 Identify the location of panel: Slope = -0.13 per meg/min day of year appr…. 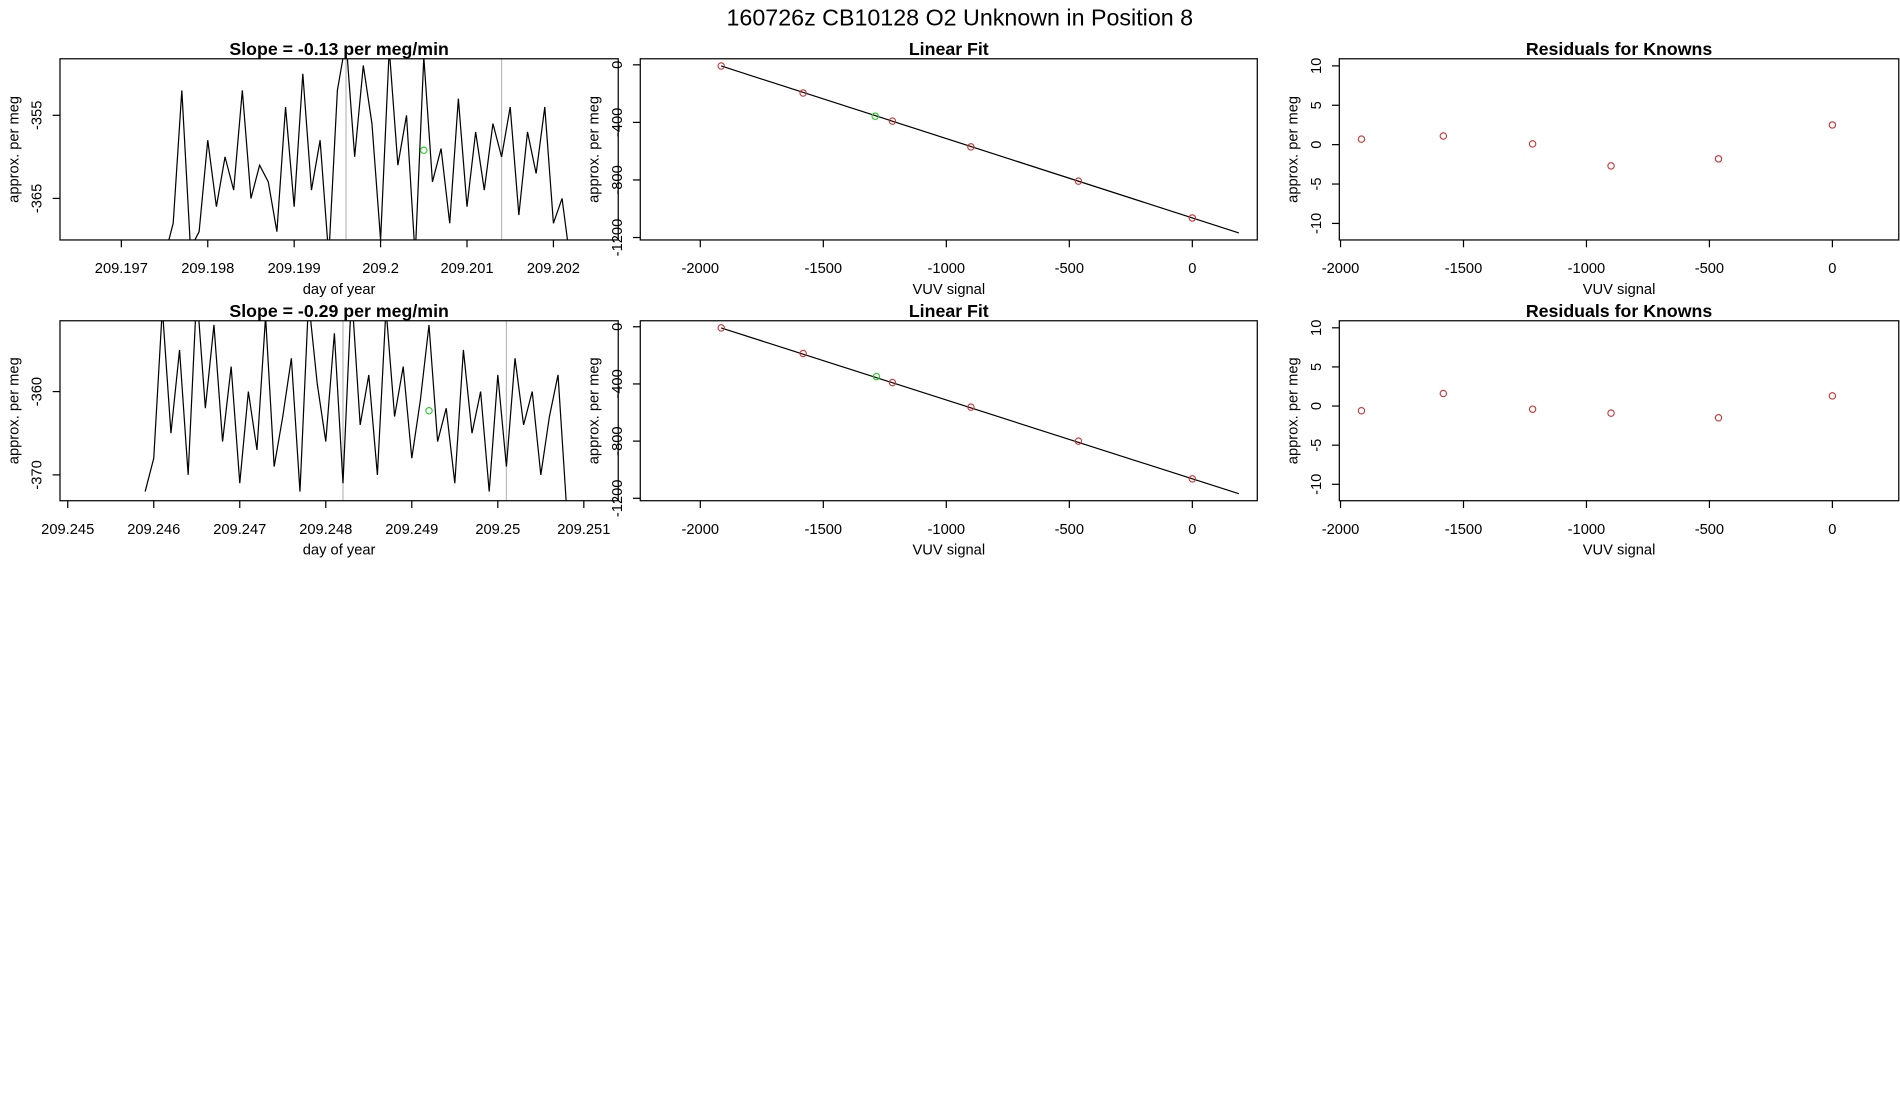
(312, 168).